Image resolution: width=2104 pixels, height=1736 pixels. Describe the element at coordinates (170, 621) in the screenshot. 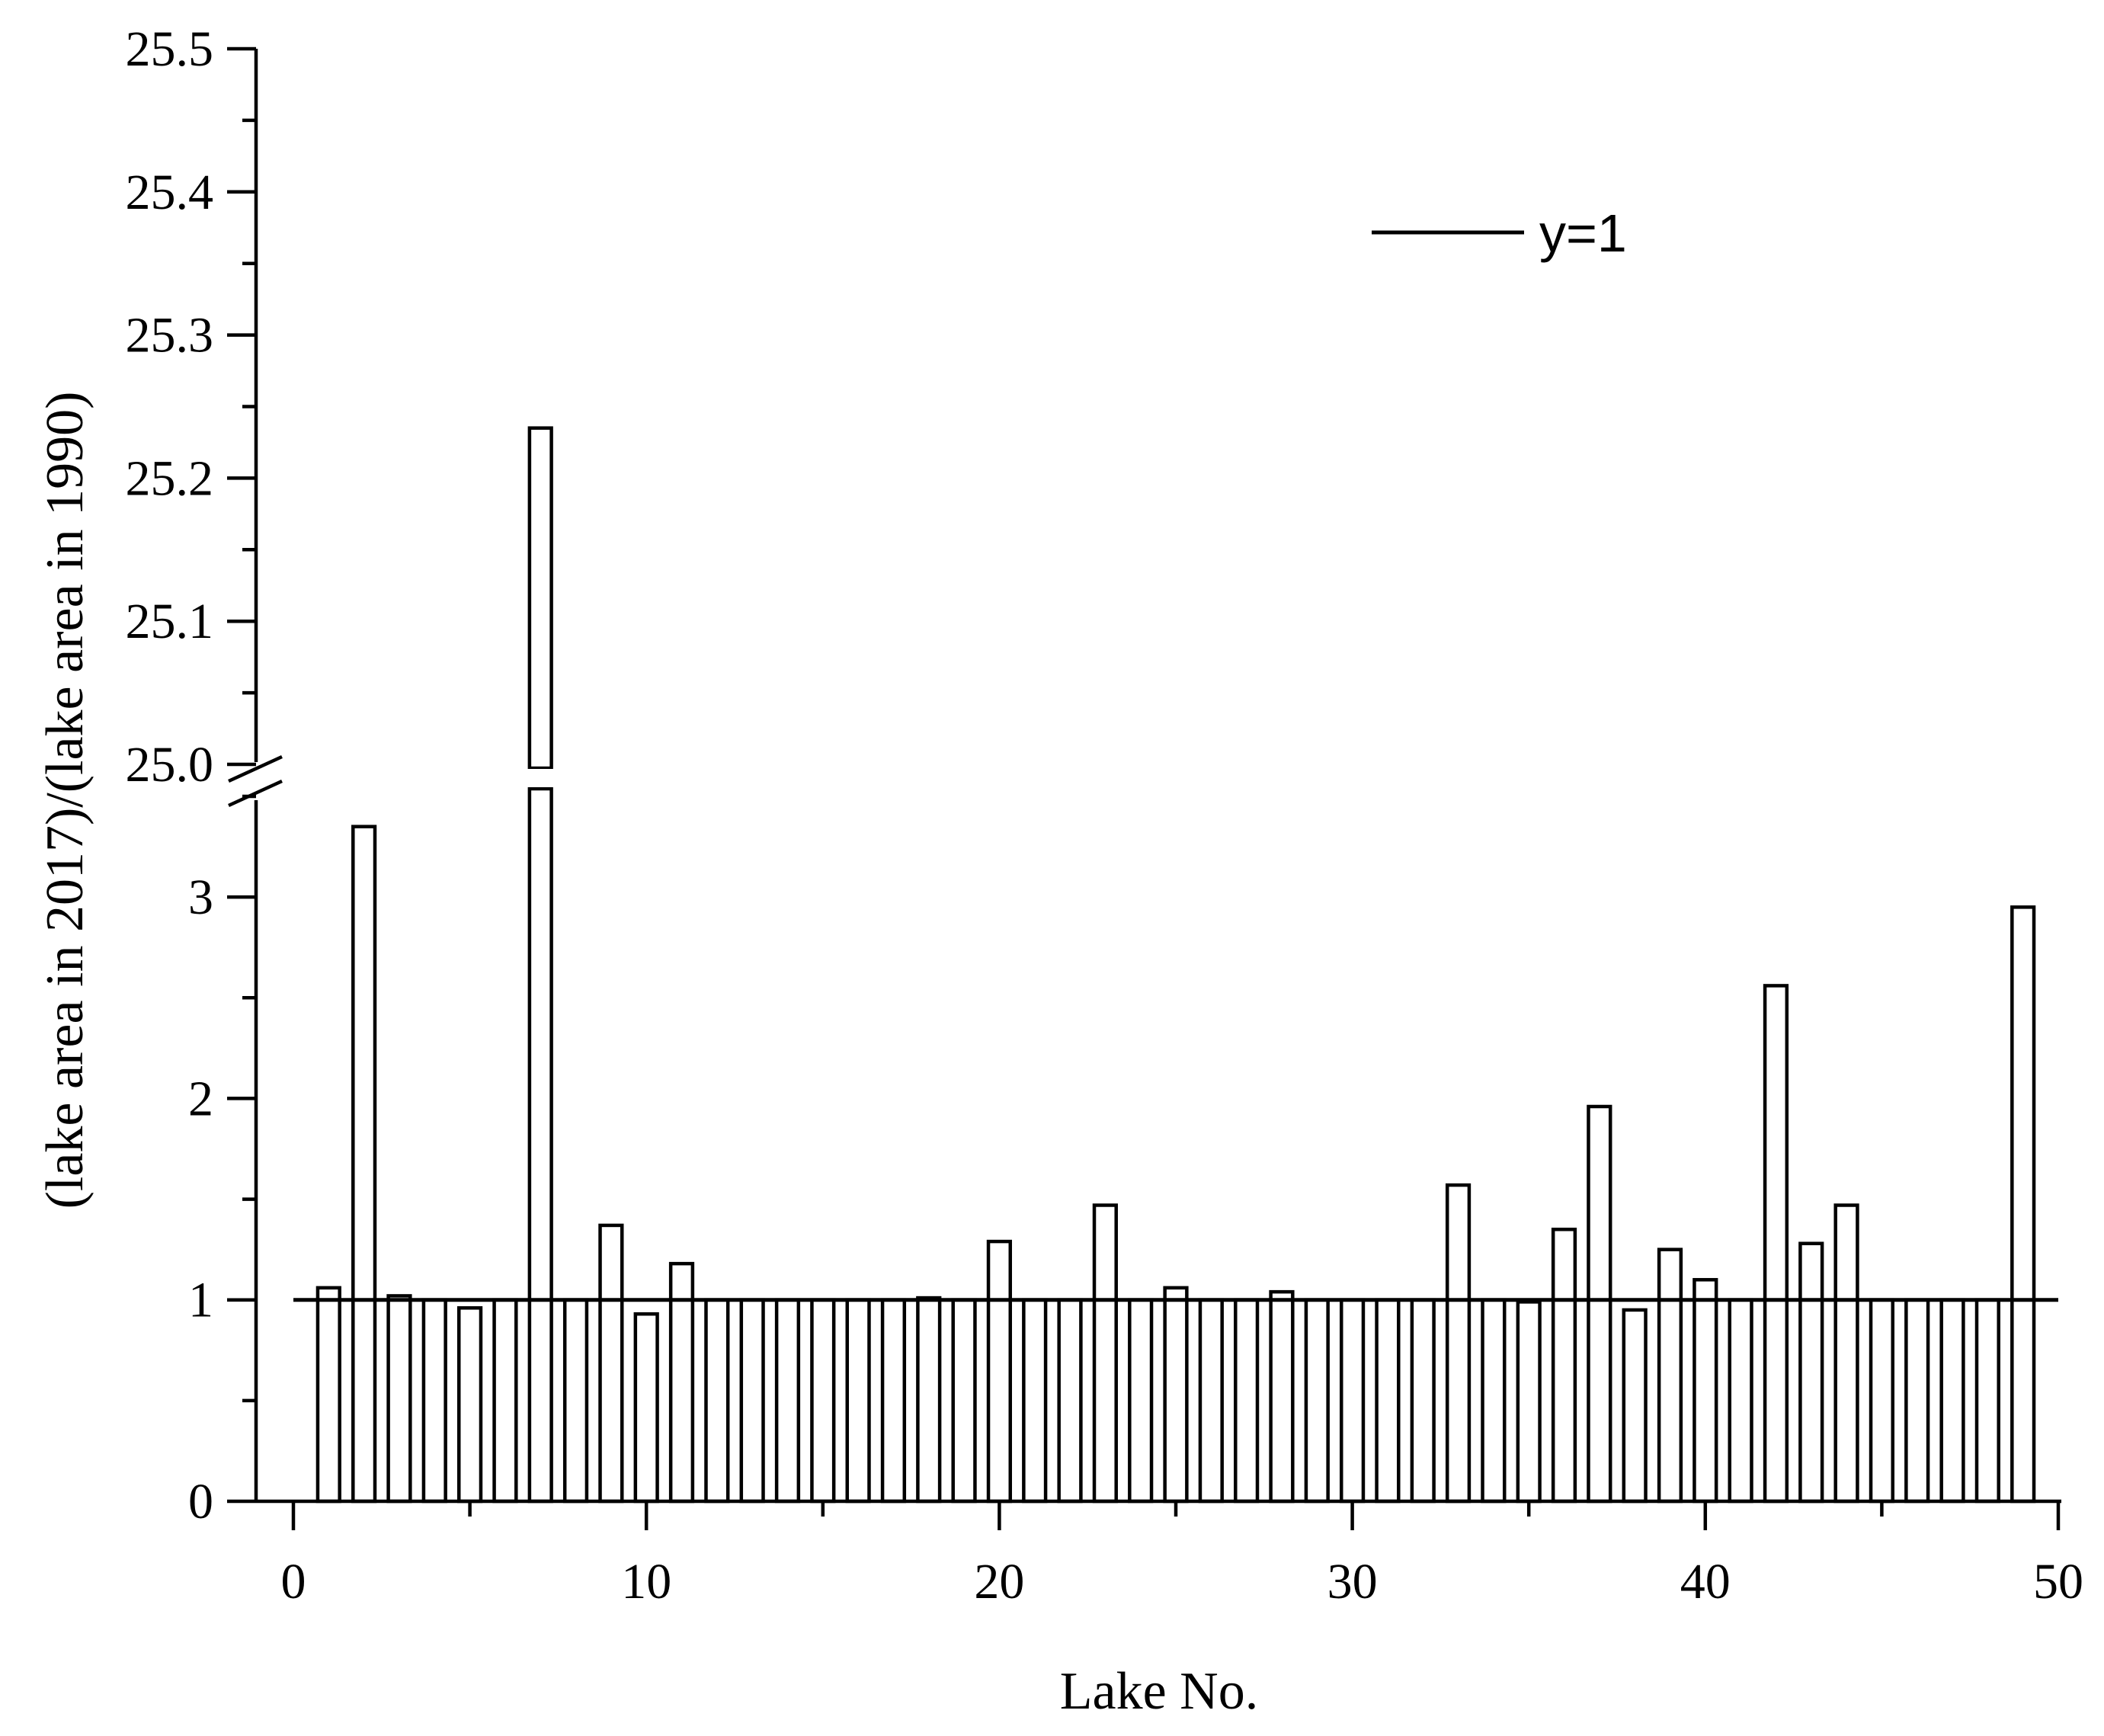

I see `y-tick-label: 25.1` at that location.